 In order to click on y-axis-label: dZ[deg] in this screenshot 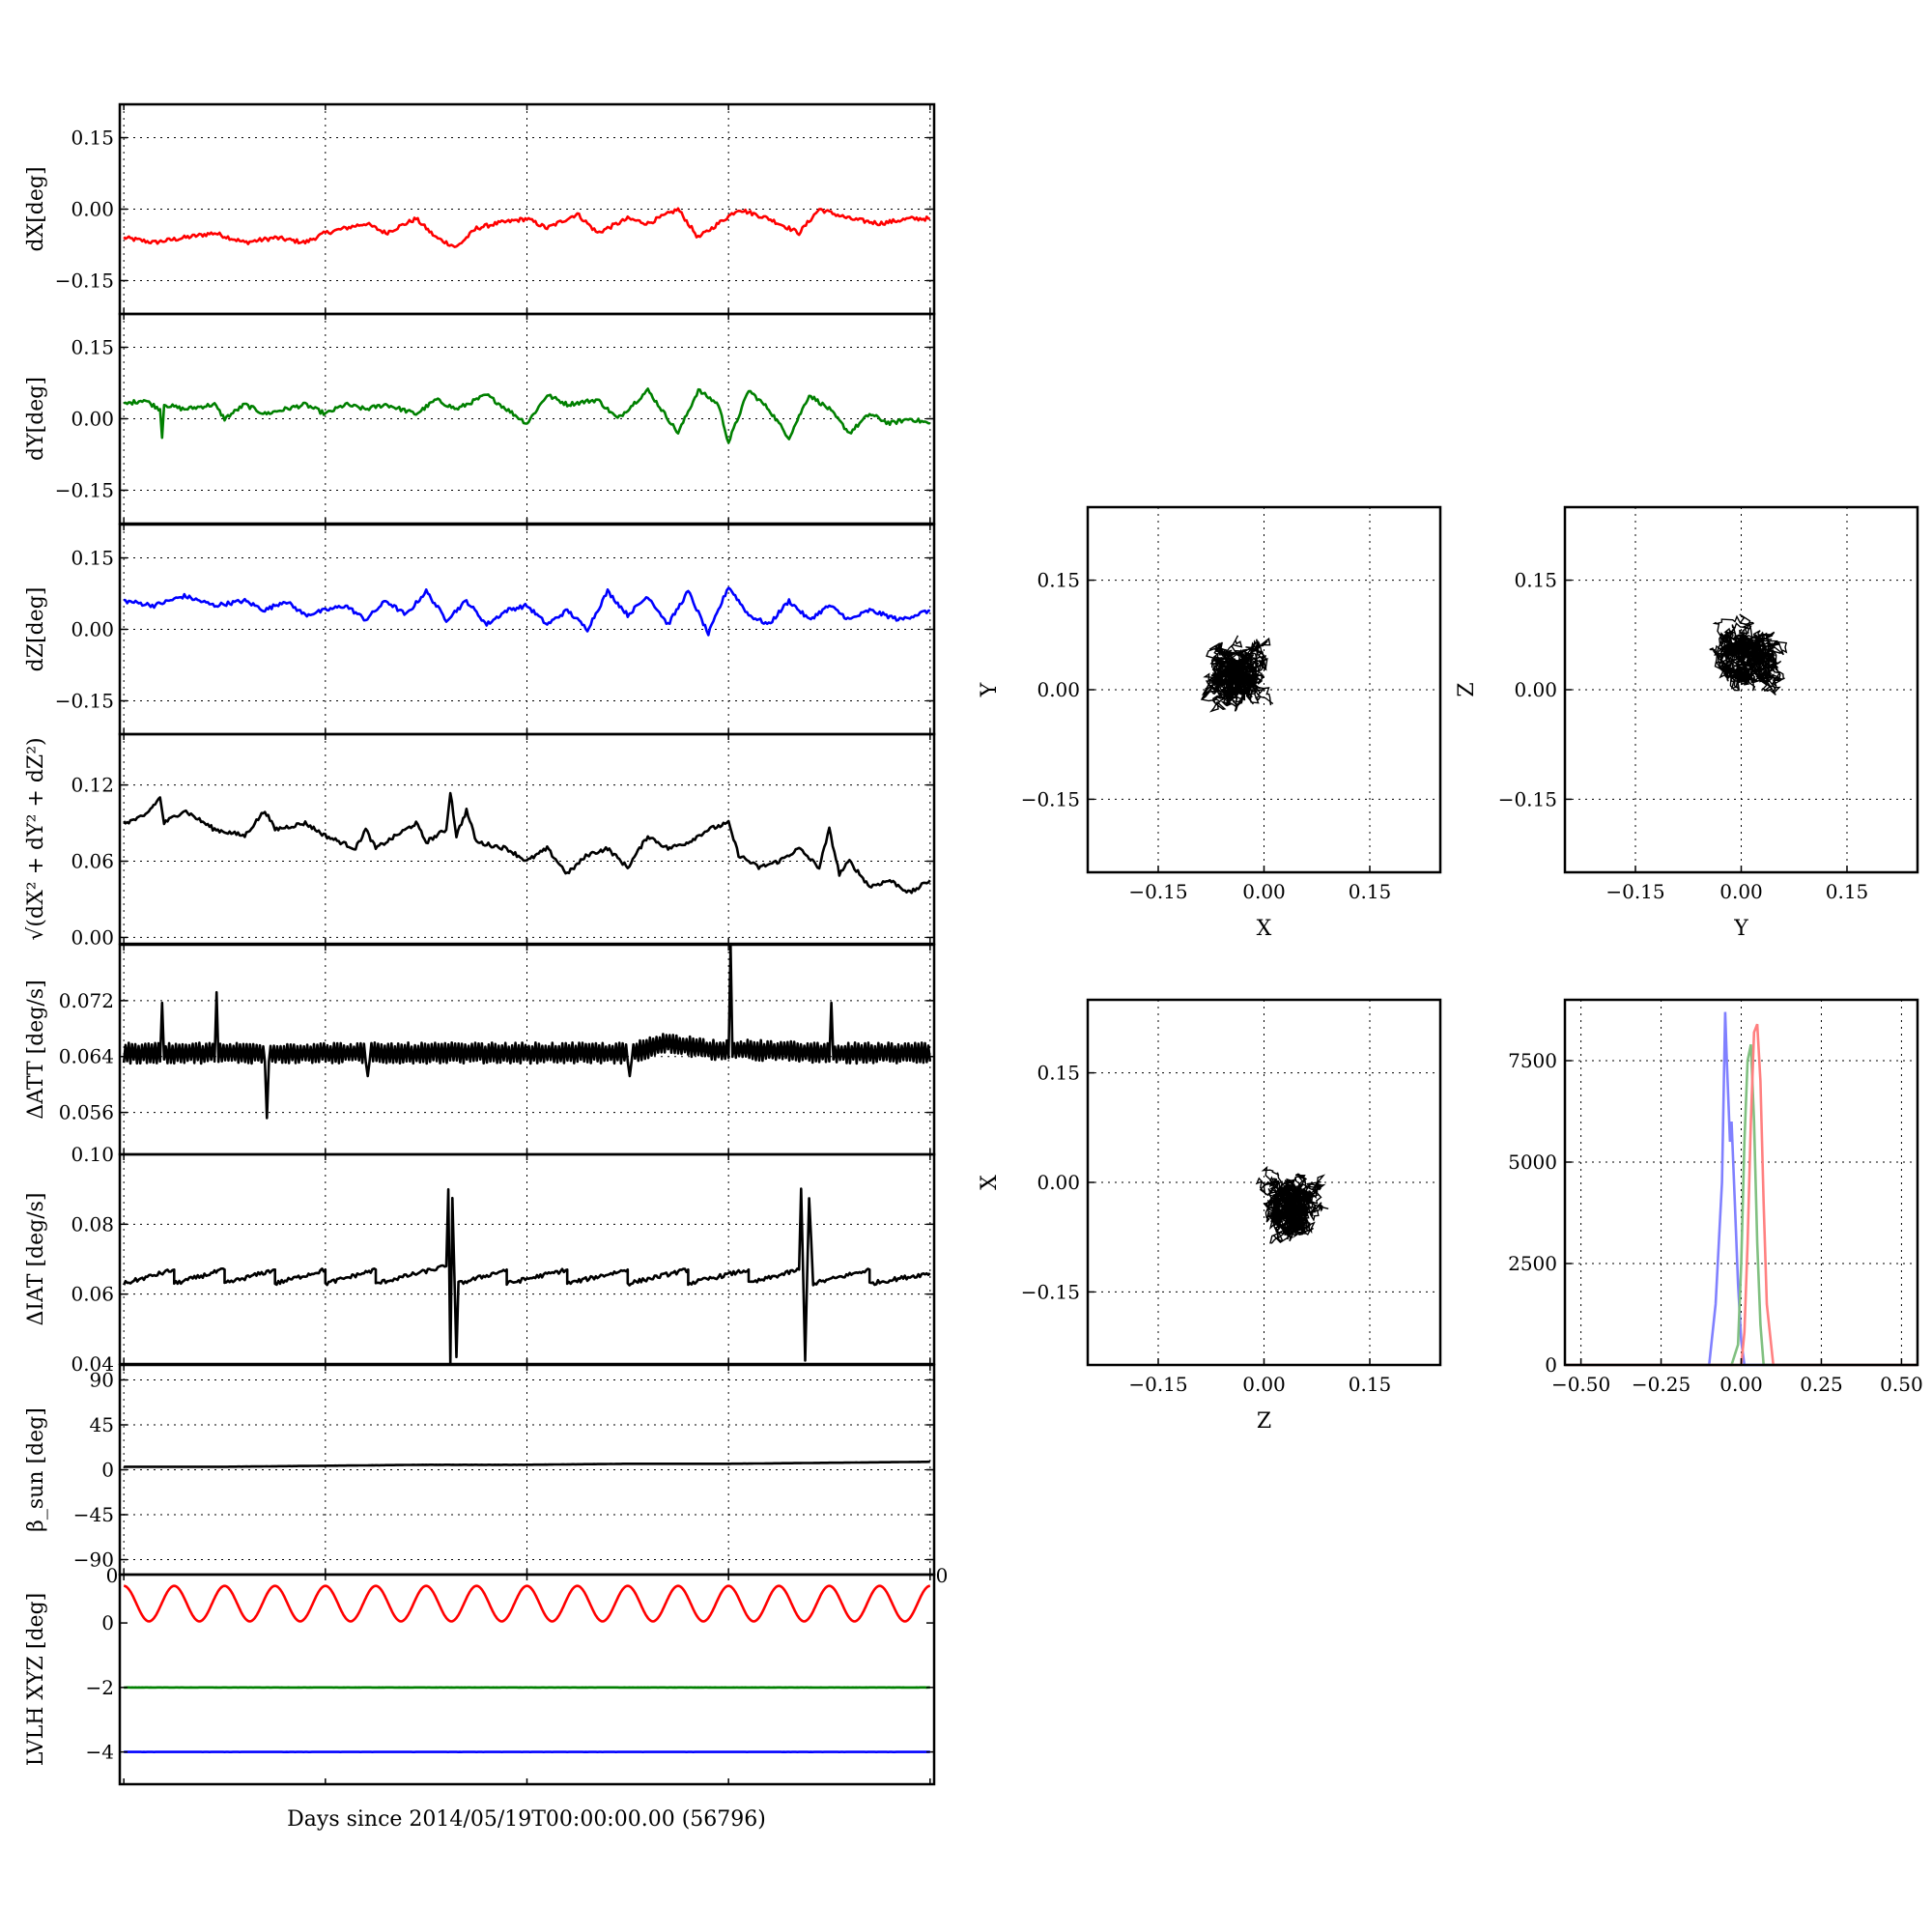, I will do `click(36, 629)`.